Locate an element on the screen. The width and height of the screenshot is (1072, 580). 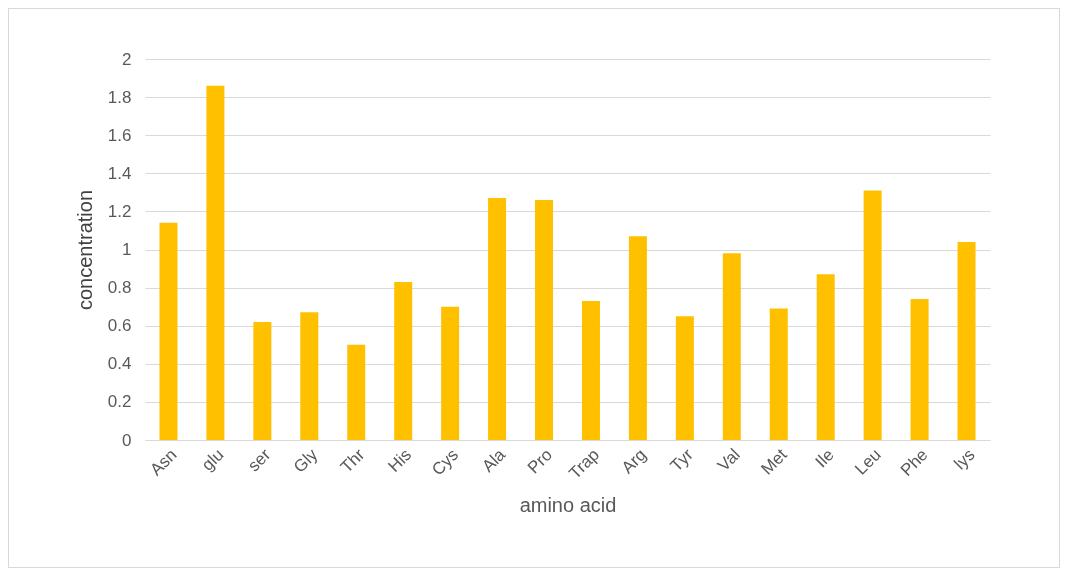
x-tick-label: Tyr is located at coordinates (682, 460).